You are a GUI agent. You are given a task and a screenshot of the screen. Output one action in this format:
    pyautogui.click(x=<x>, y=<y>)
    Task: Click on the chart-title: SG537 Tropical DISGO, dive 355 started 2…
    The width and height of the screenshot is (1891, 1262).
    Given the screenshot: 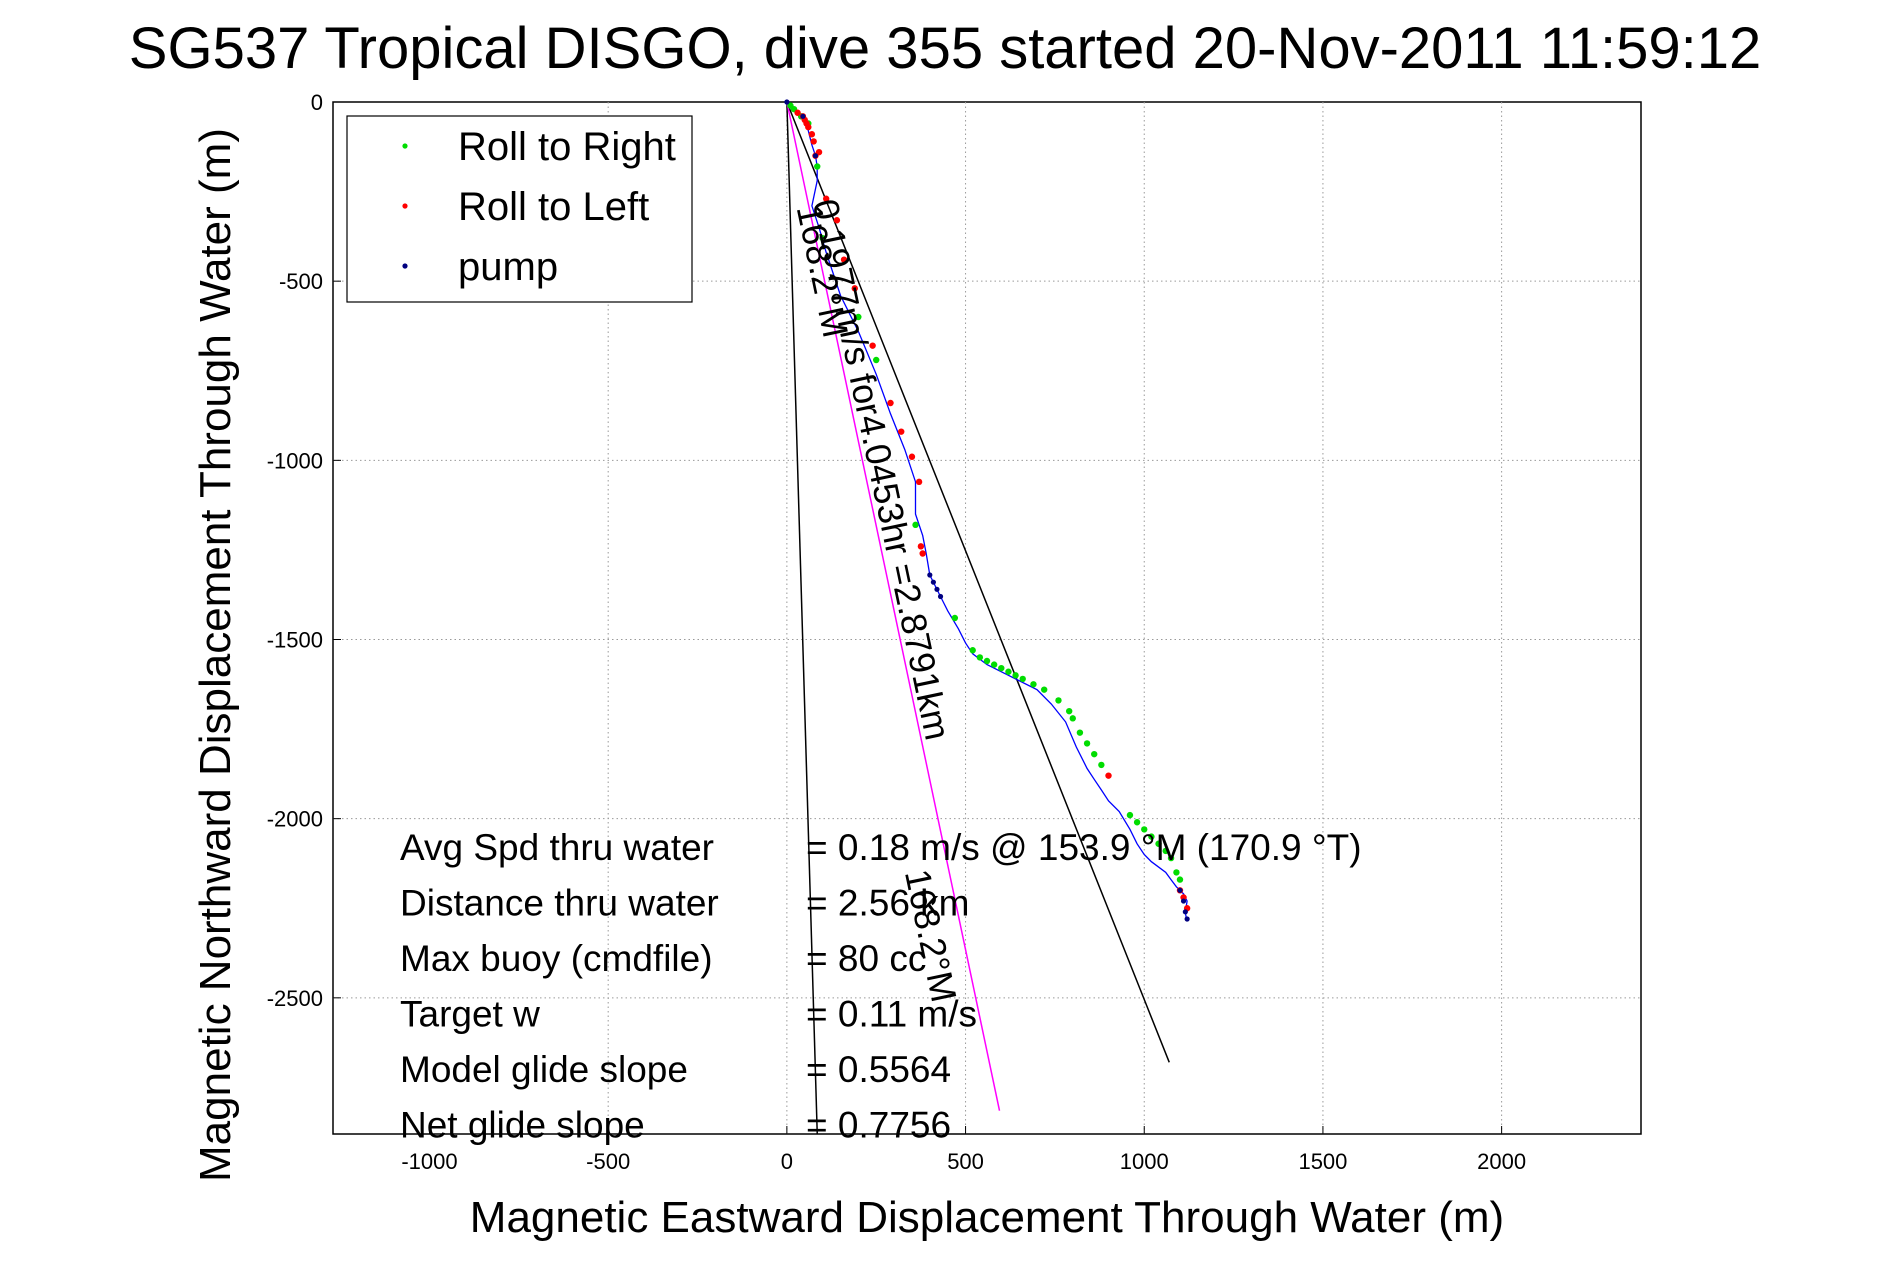 What is the action you would take?
    pyautogui.click(x=945, y=48)
    